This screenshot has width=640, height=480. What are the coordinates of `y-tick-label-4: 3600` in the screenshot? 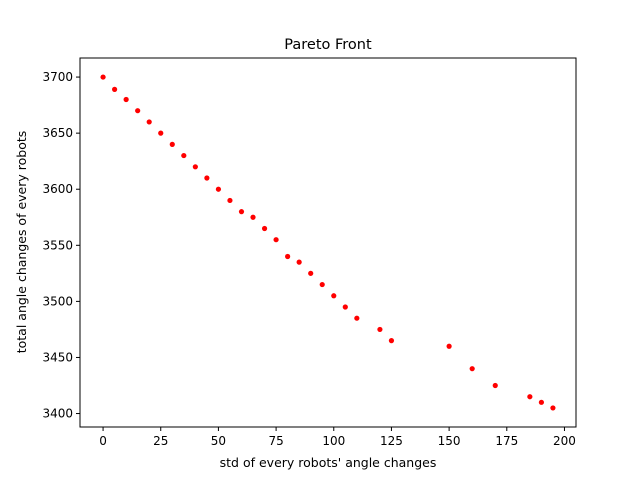 It's located at (57, 189).